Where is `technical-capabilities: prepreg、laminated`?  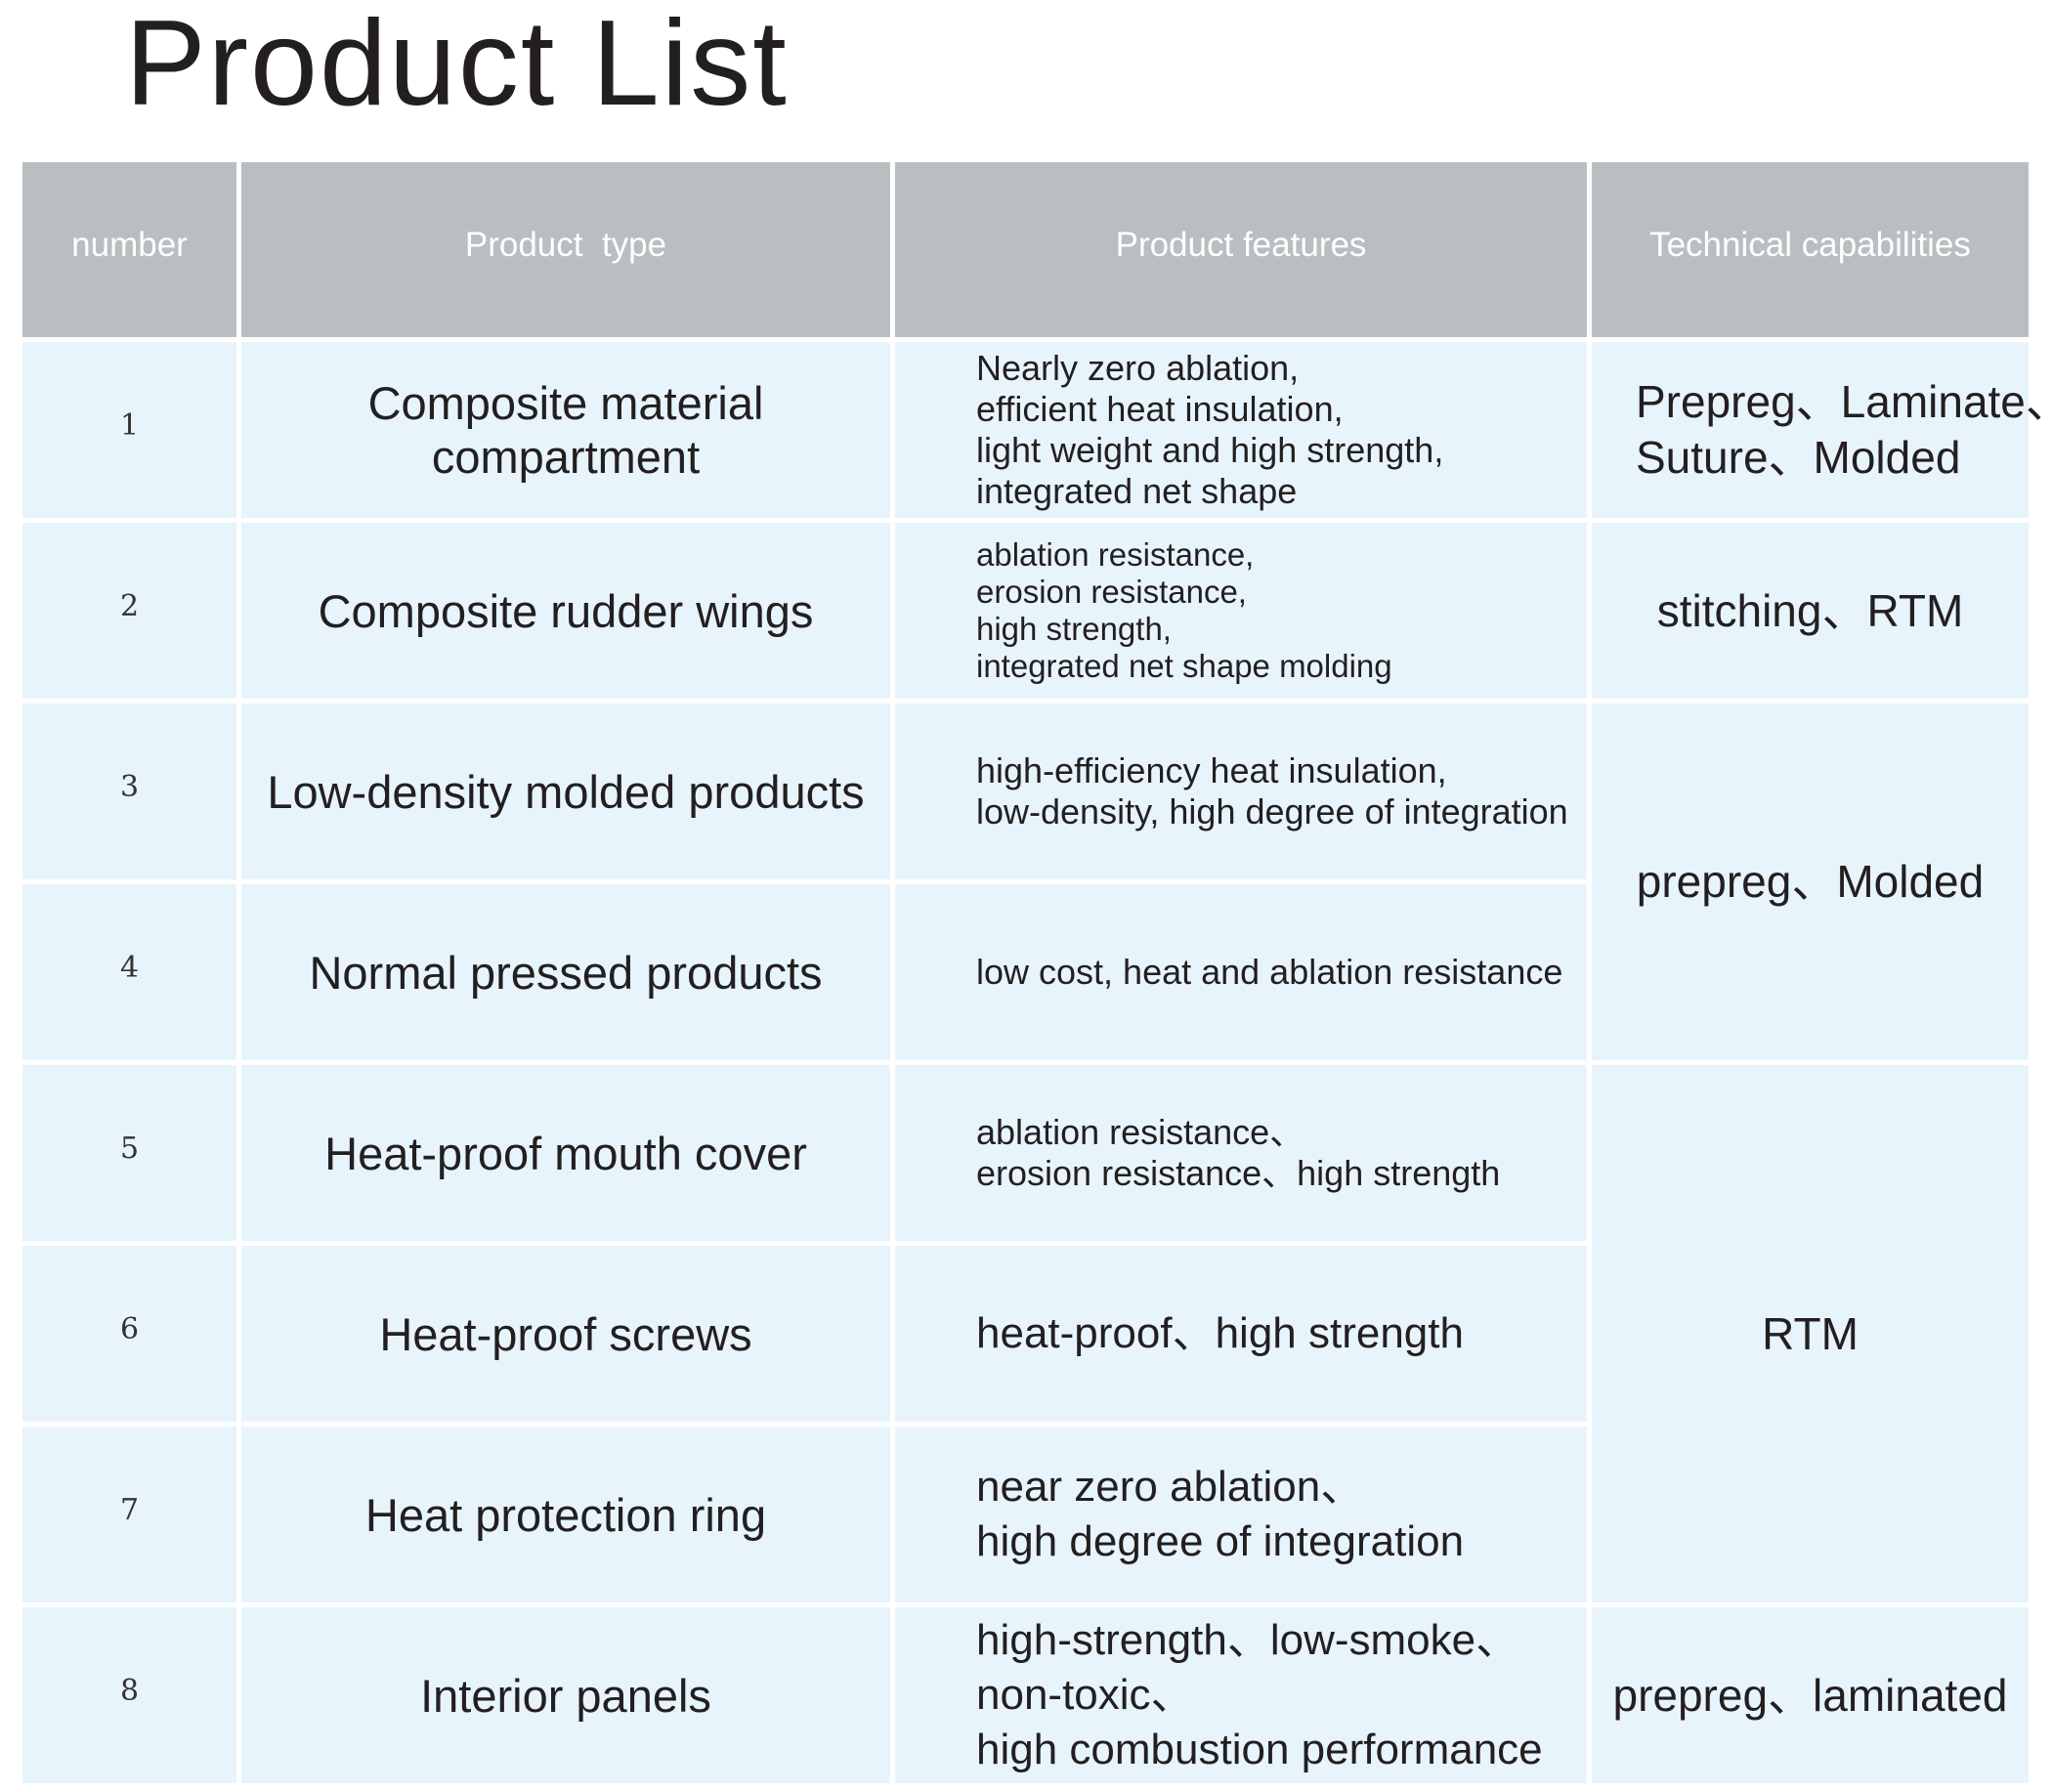 technical-capabilities: prepreg、laminated is located at coordinates (1810, 1695).